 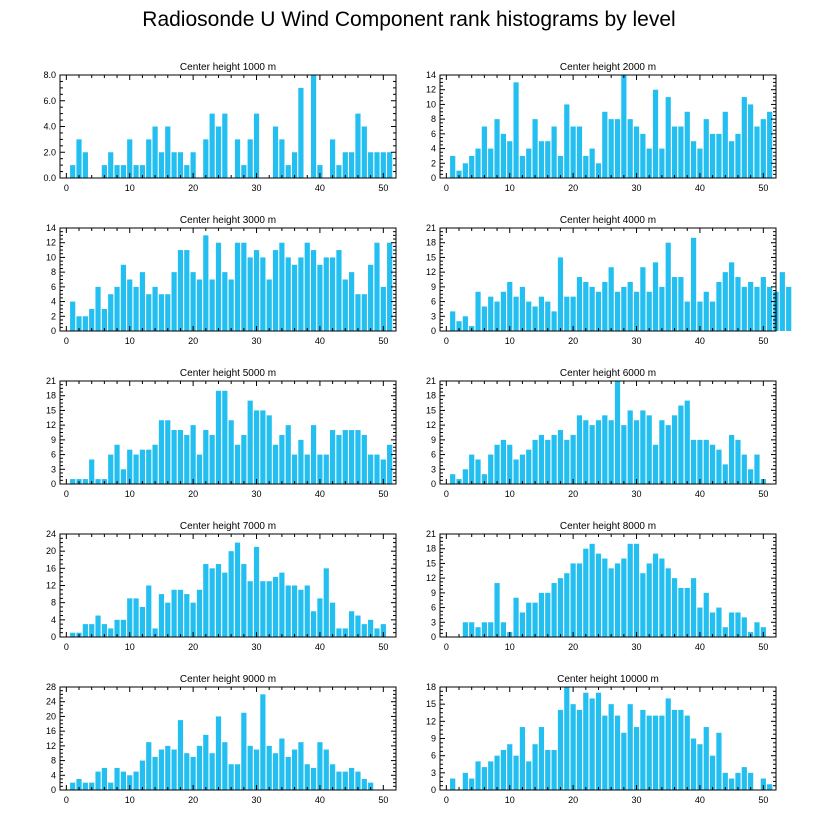 What do you see at coordinates (608, 526) in the screenshot?
I see `panel-title: Center height 8000 m` at bounding box center [608, 526].